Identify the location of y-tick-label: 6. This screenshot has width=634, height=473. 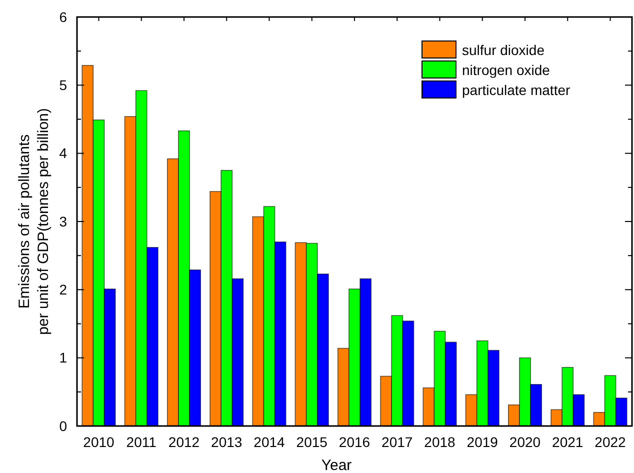
(63, 16).